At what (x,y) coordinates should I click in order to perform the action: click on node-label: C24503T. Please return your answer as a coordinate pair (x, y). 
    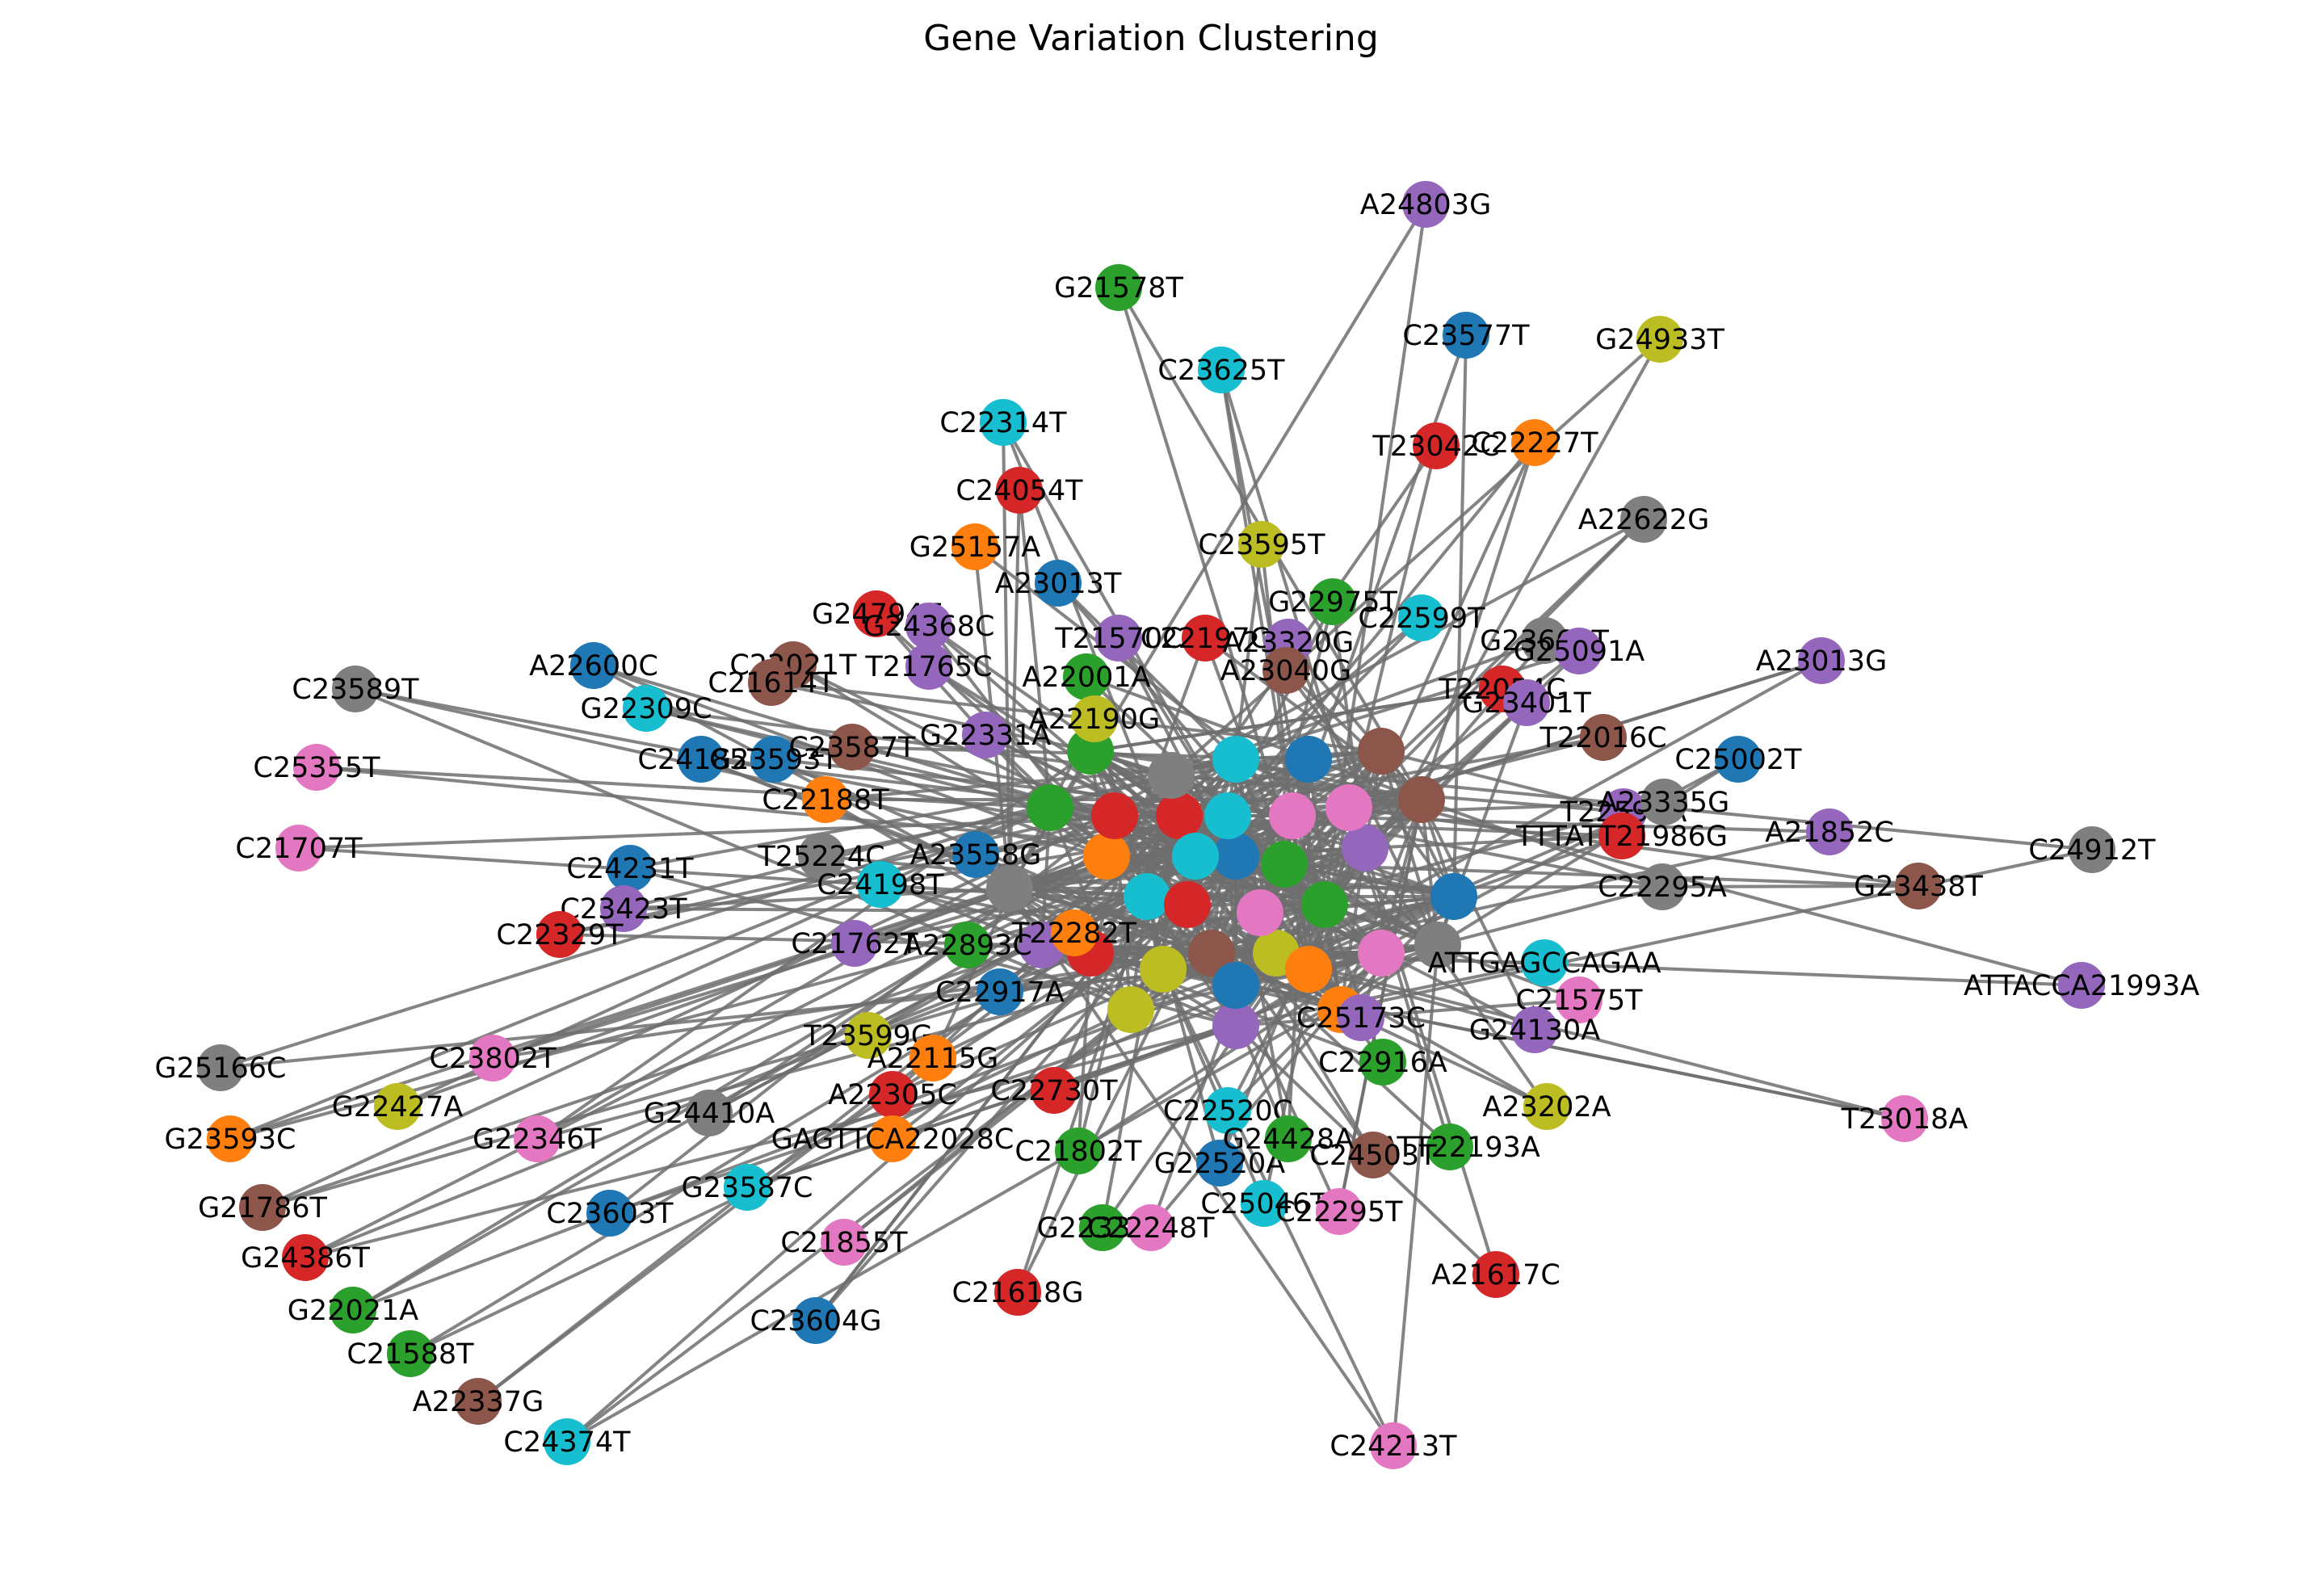
    Looking at the image, I should click on (1373, 1156).